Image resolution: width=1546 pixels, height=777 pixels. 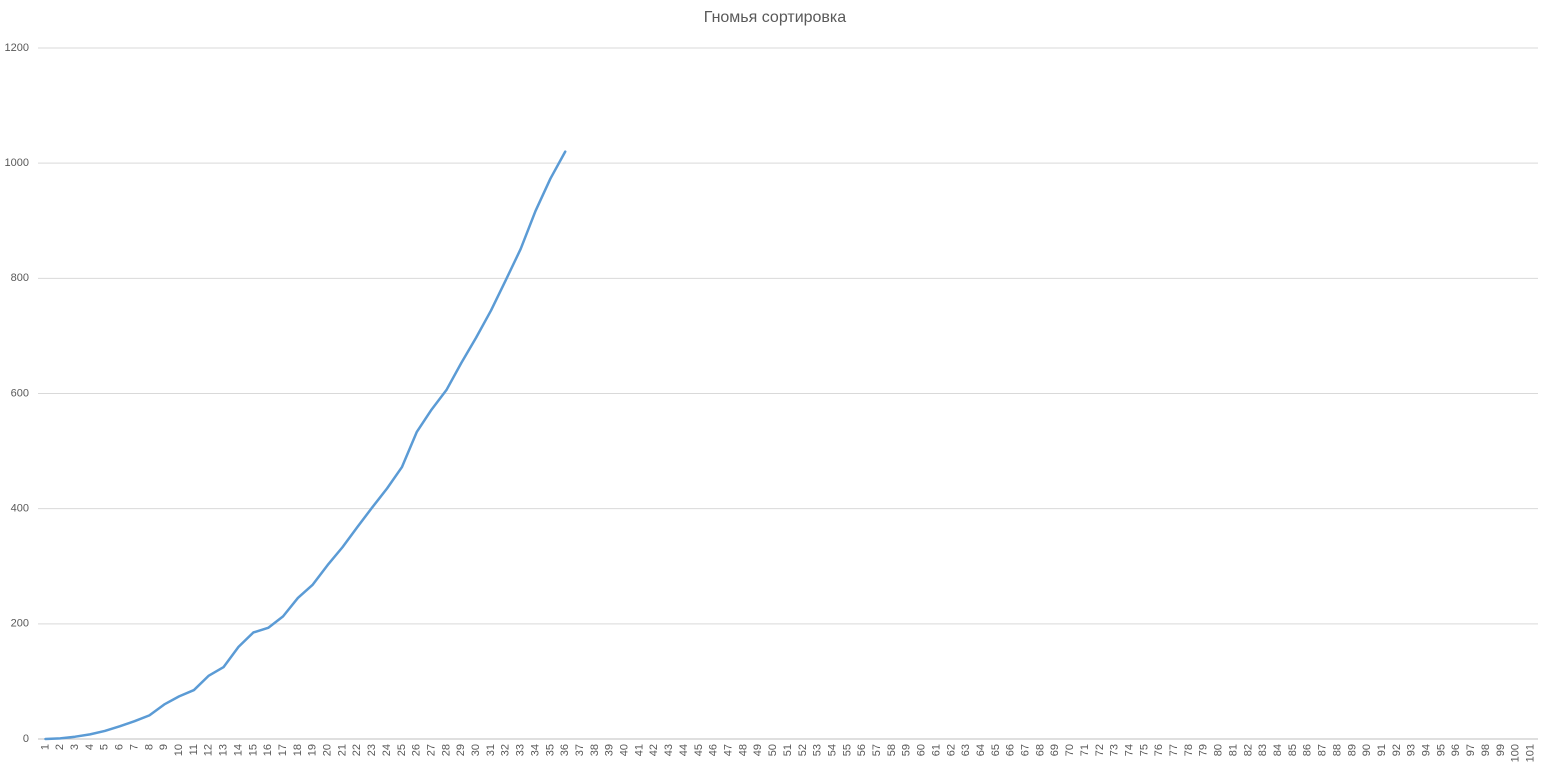 What do you see at coordinates (491, 750) in the screenshot?
I see `x-tick-label: 31` at bounding box center [491, 750].